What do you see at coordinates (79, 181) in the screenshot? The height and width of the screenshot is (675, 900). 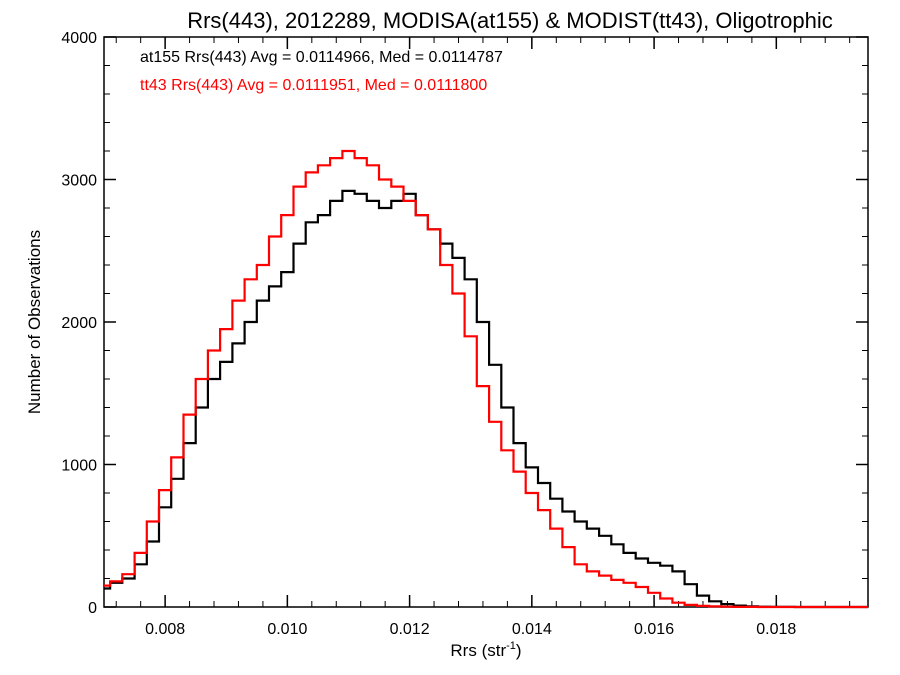 I see `y-tick-label: 3000` at bounding box center [79, 181].